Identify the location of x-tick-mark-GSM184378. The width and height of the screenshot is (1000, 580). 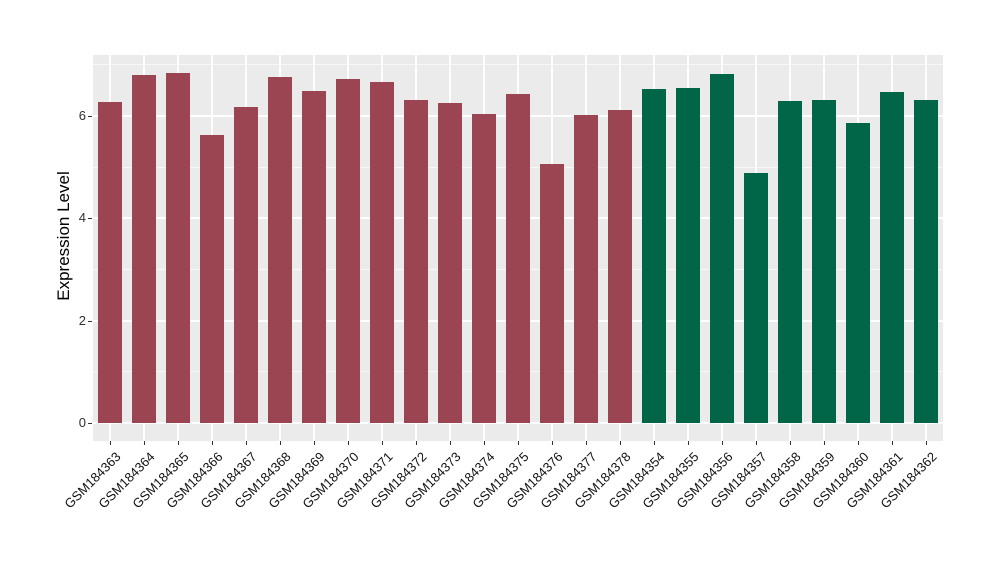
(620, 443).